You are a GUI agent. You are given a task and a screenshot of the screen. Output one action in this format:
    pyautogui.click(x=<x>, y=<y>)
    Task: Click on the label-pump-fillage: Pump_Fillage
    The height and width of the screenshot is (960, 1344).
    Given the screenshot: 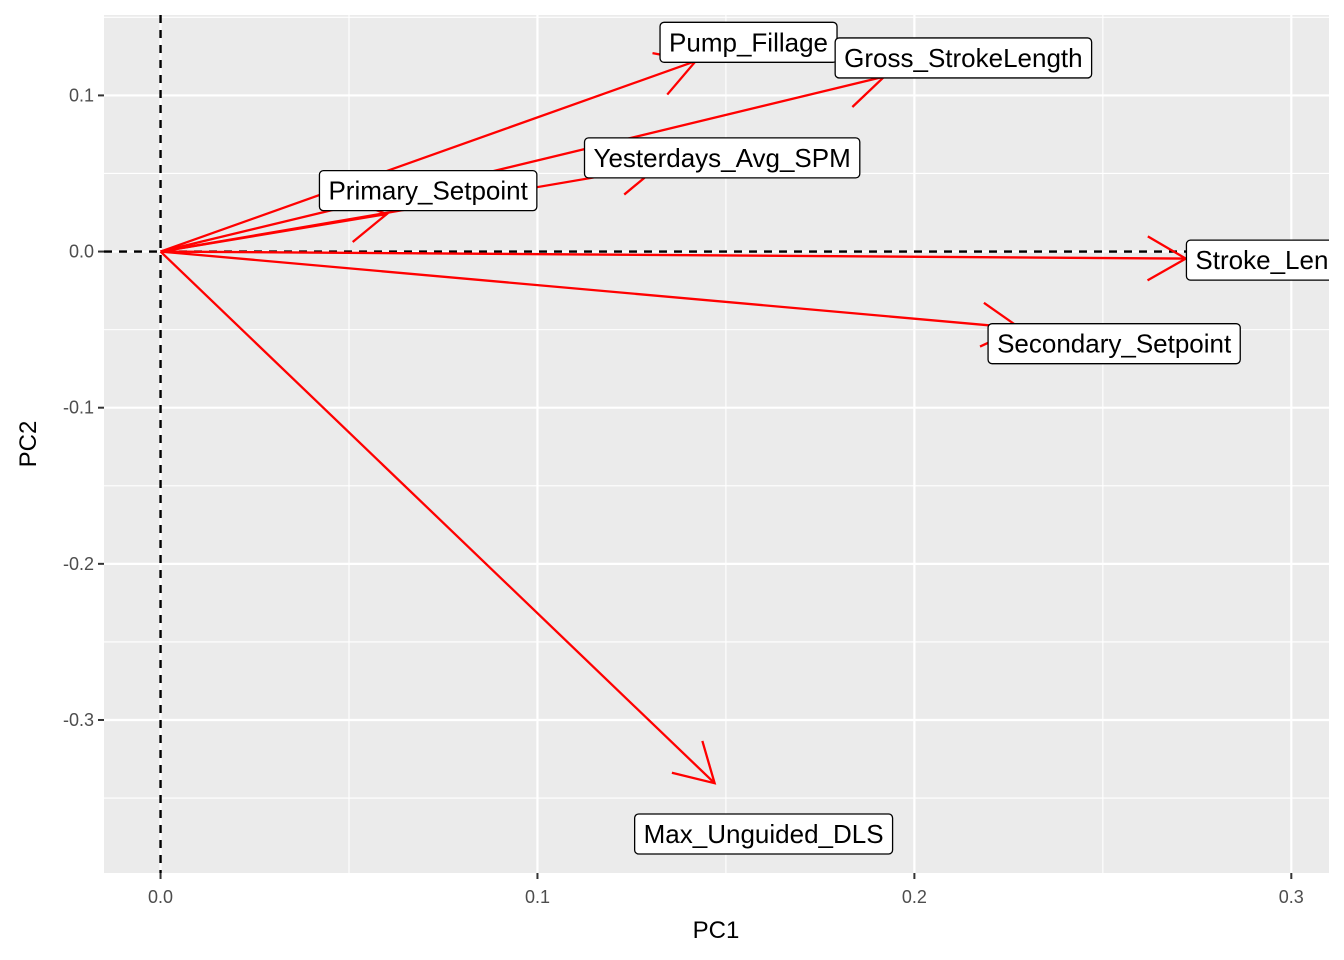 What is the action you would take?
    pyautogui.click(x=748, y=42)
    